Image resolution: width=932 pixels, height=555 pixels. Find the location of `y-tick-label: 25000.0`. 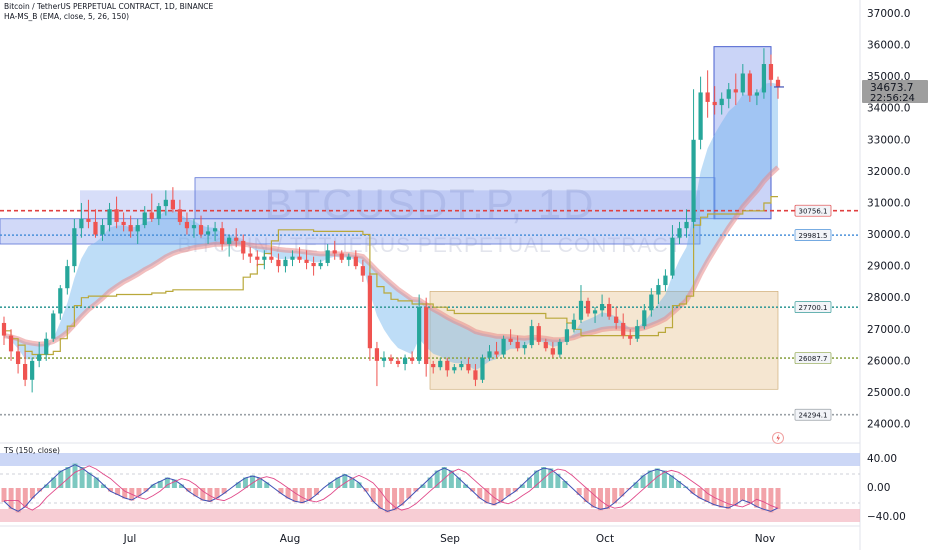

y-tick-label: 25000.0 is located at coordinates (888, 393).